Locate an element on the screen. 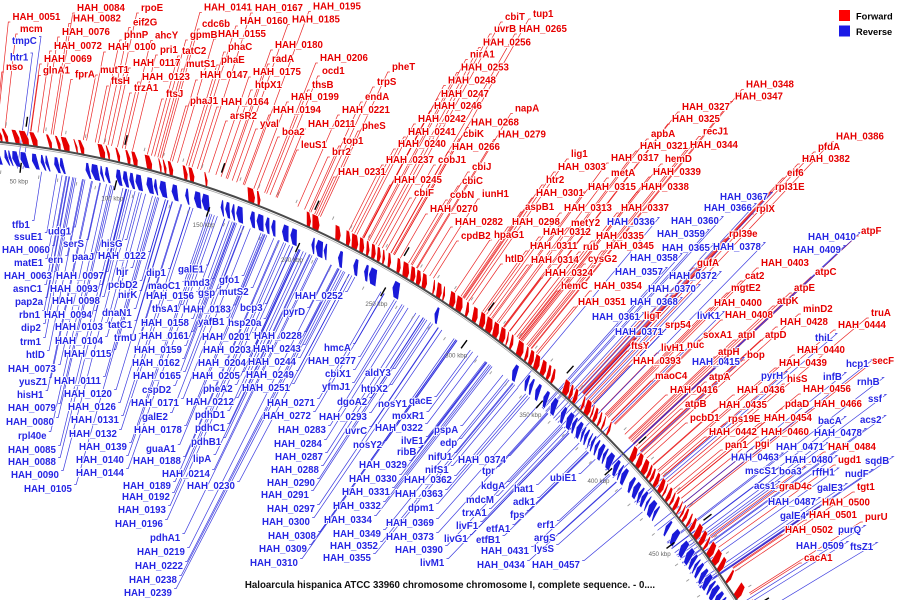 This screenshot has width=900, height=600. svg-text: cspD2 is located at coordinates (156, 390).